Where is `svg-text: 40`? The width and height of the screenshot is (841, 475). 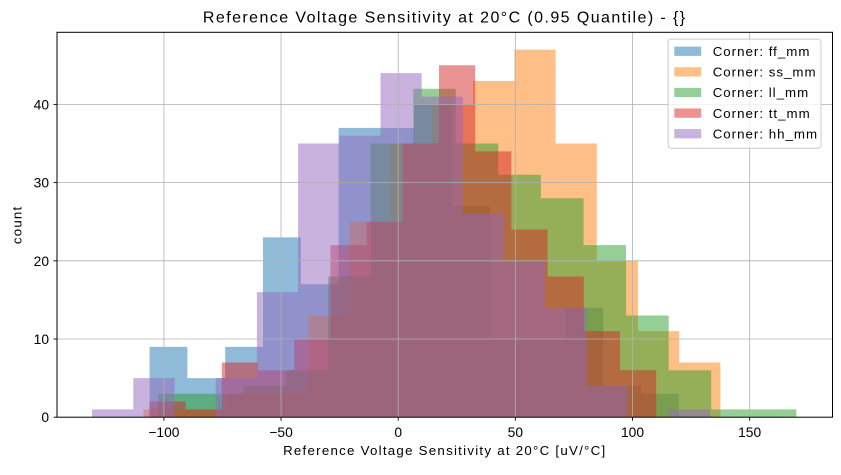
svg-text: 40 is located at coordinates (42, 104).